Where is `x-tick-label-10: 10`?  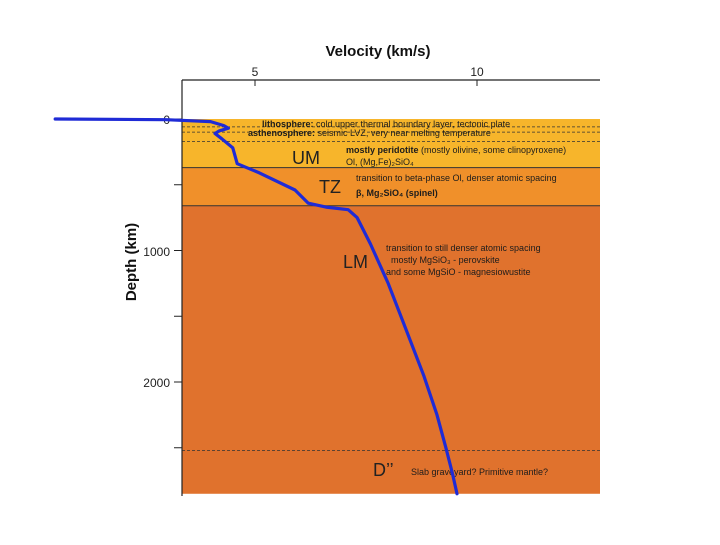
x-tick-label-10: 10 is located at coordinates (477, 72).